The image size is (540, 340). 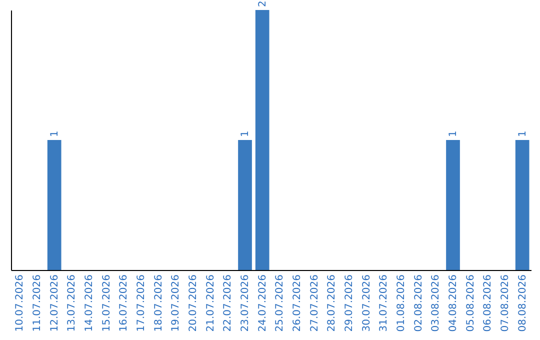 What do you see at coordinates (297, 303) in the screenshot?
I see `x-tick-label: 26.07.2026` at bounding box center [297, 303].